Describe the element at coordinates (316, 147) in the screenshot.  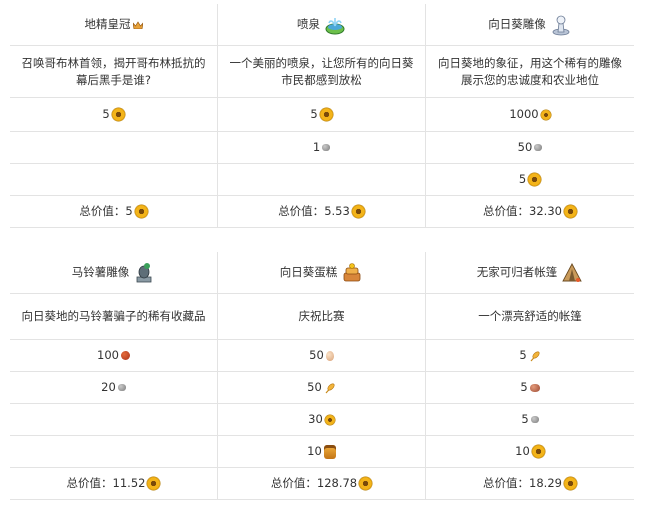
I see `cost-amount: 1` at that location.